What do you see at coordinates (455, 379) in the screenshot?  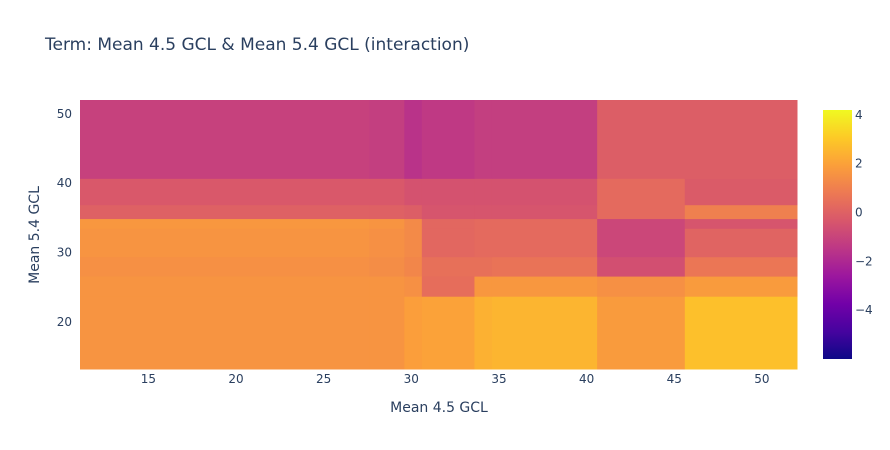 I see `x-axis-ticks: 15 20 25 30 35 40 45 50` at bounding box center [455, 379].